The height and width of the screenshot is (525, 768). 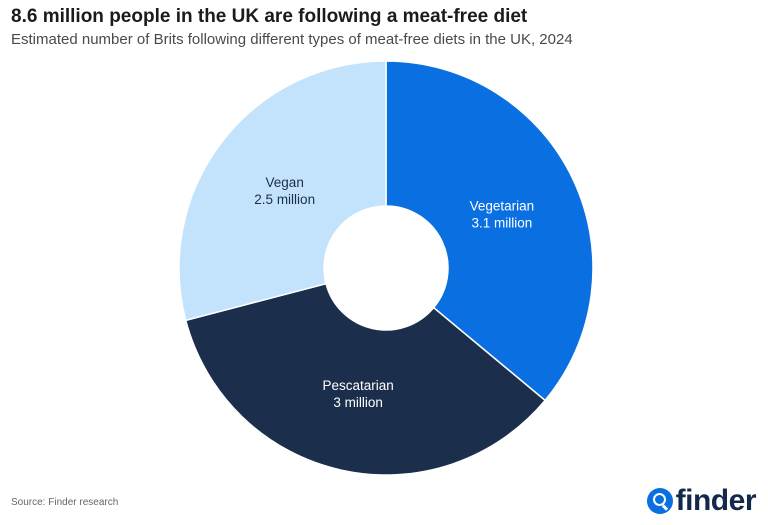 I want to click on finder-logo: finder, so click(x=701, y=501).